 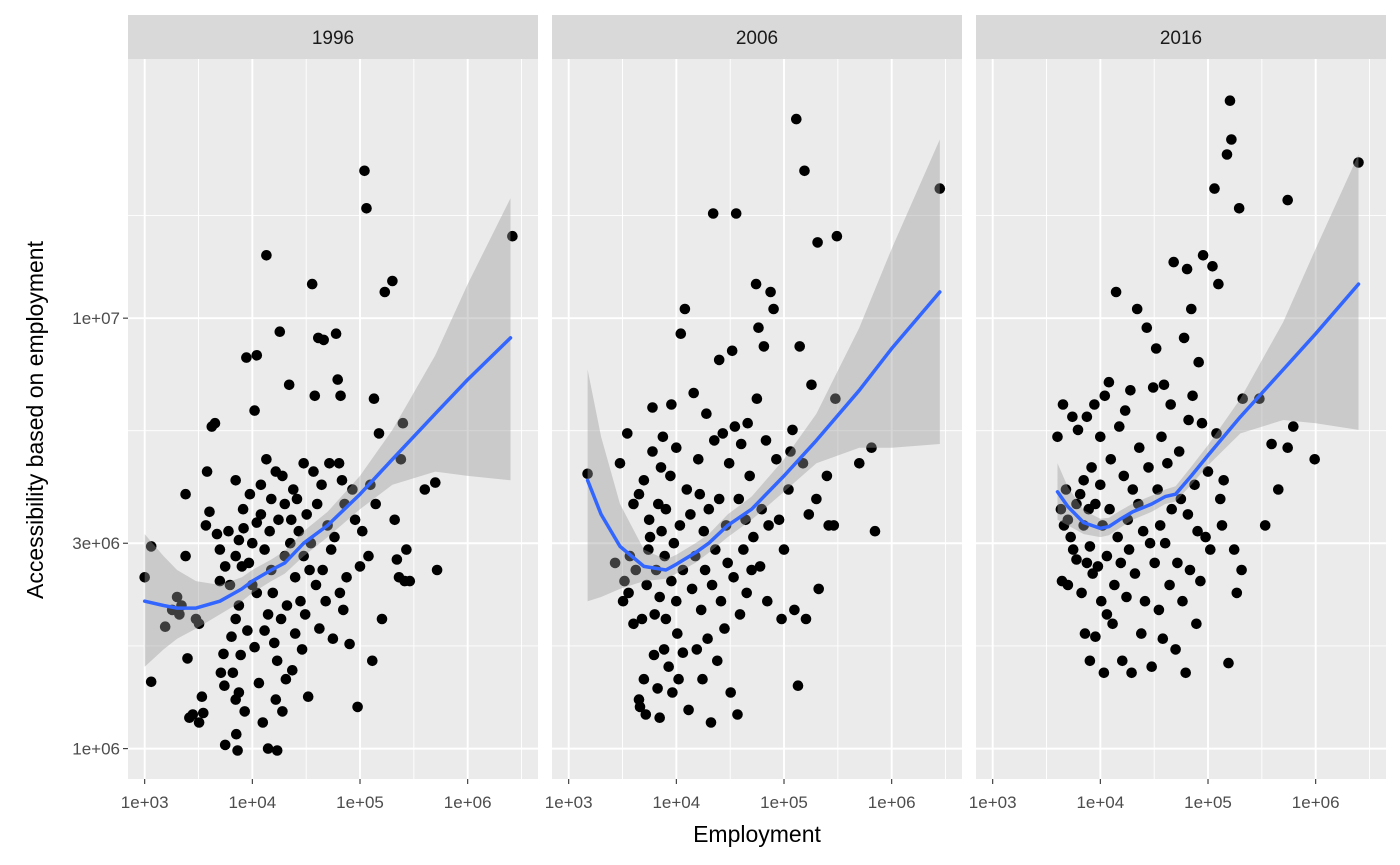 What do you see at coordinates (1208, 346) in the screenshot?
I see `confidence-band` at bounding box center [1208, 346].